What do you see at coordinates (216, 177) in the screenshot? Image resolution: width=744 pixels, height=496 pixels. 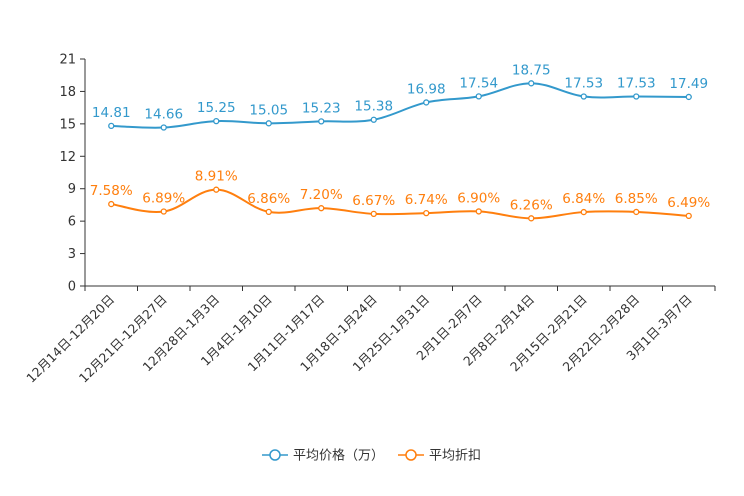 I see `series-1-data-label: 8.91%` at bounding box center [216, 177].